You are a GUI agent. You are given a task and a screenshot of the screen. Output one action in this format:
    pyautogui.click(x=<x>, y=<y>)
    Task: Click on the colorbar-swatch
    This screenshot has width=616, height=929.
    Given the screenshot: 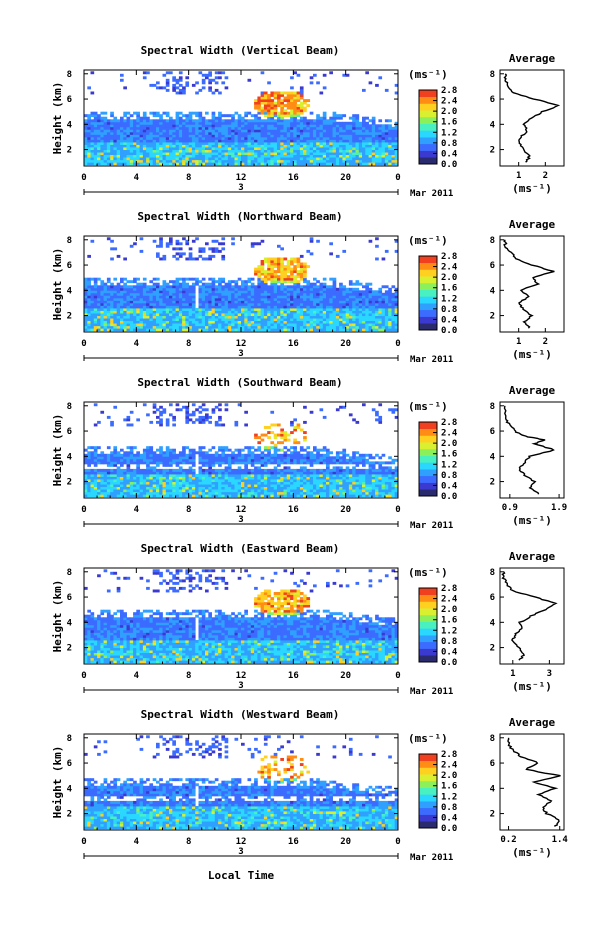 What is the action you would take?
    pyautogui.click(x=428, y=313)
    